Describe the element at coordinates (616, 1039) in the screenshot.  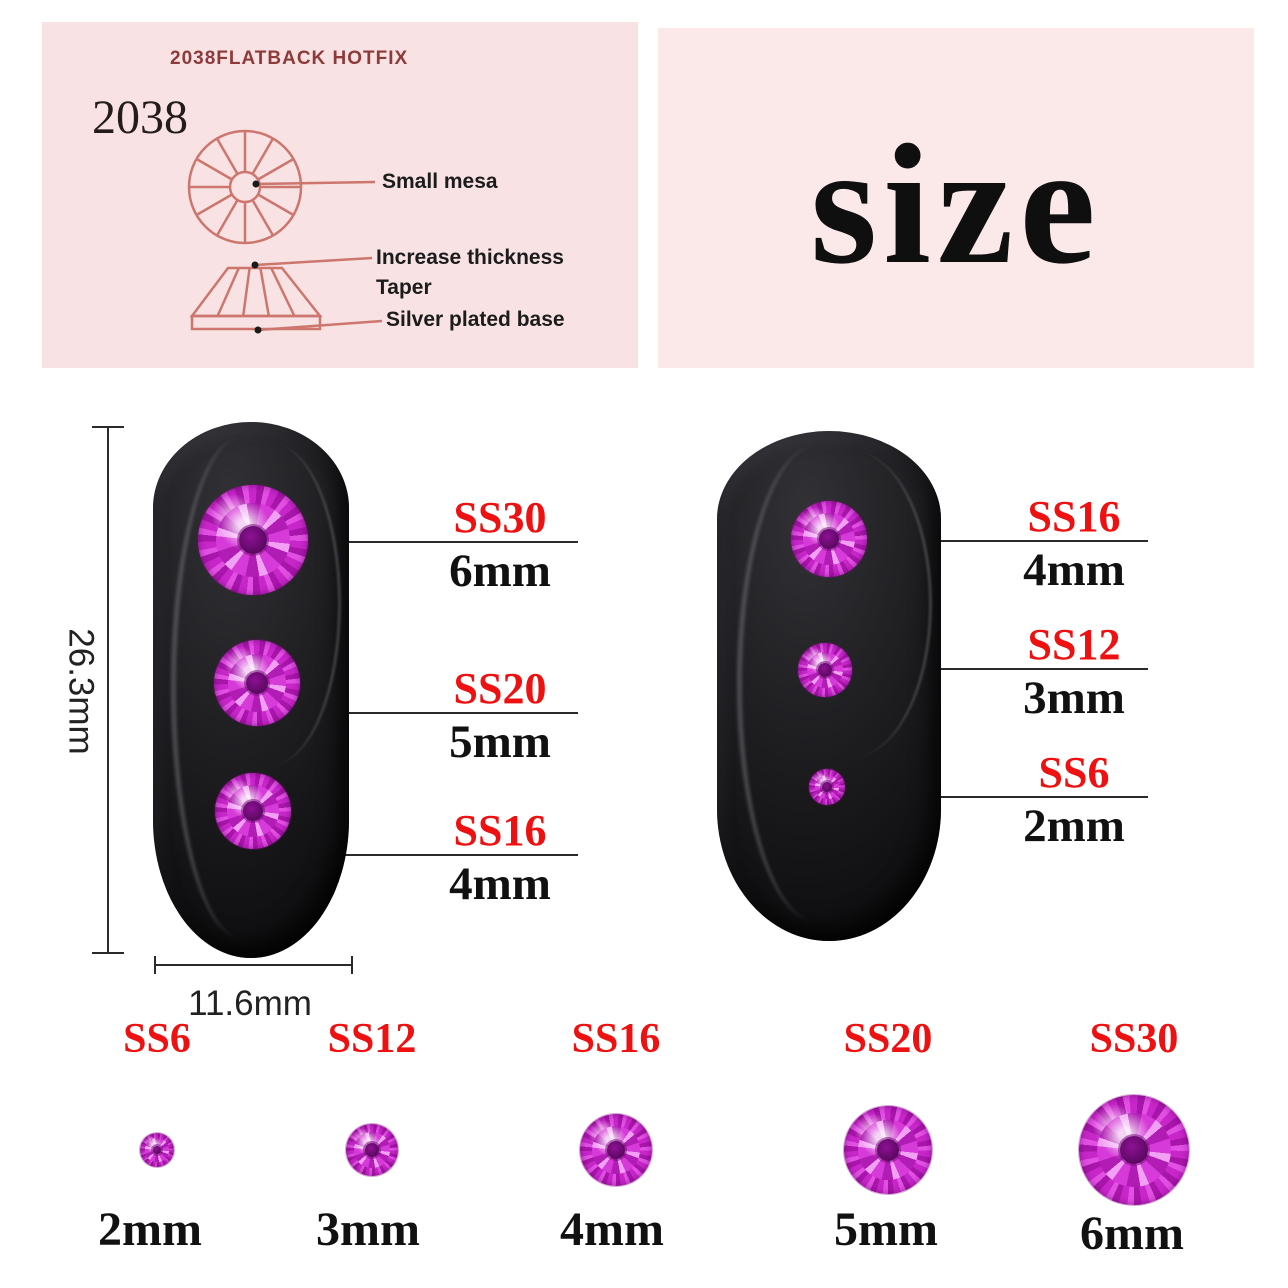
I see `row-label-ss16: SS16` at that location.